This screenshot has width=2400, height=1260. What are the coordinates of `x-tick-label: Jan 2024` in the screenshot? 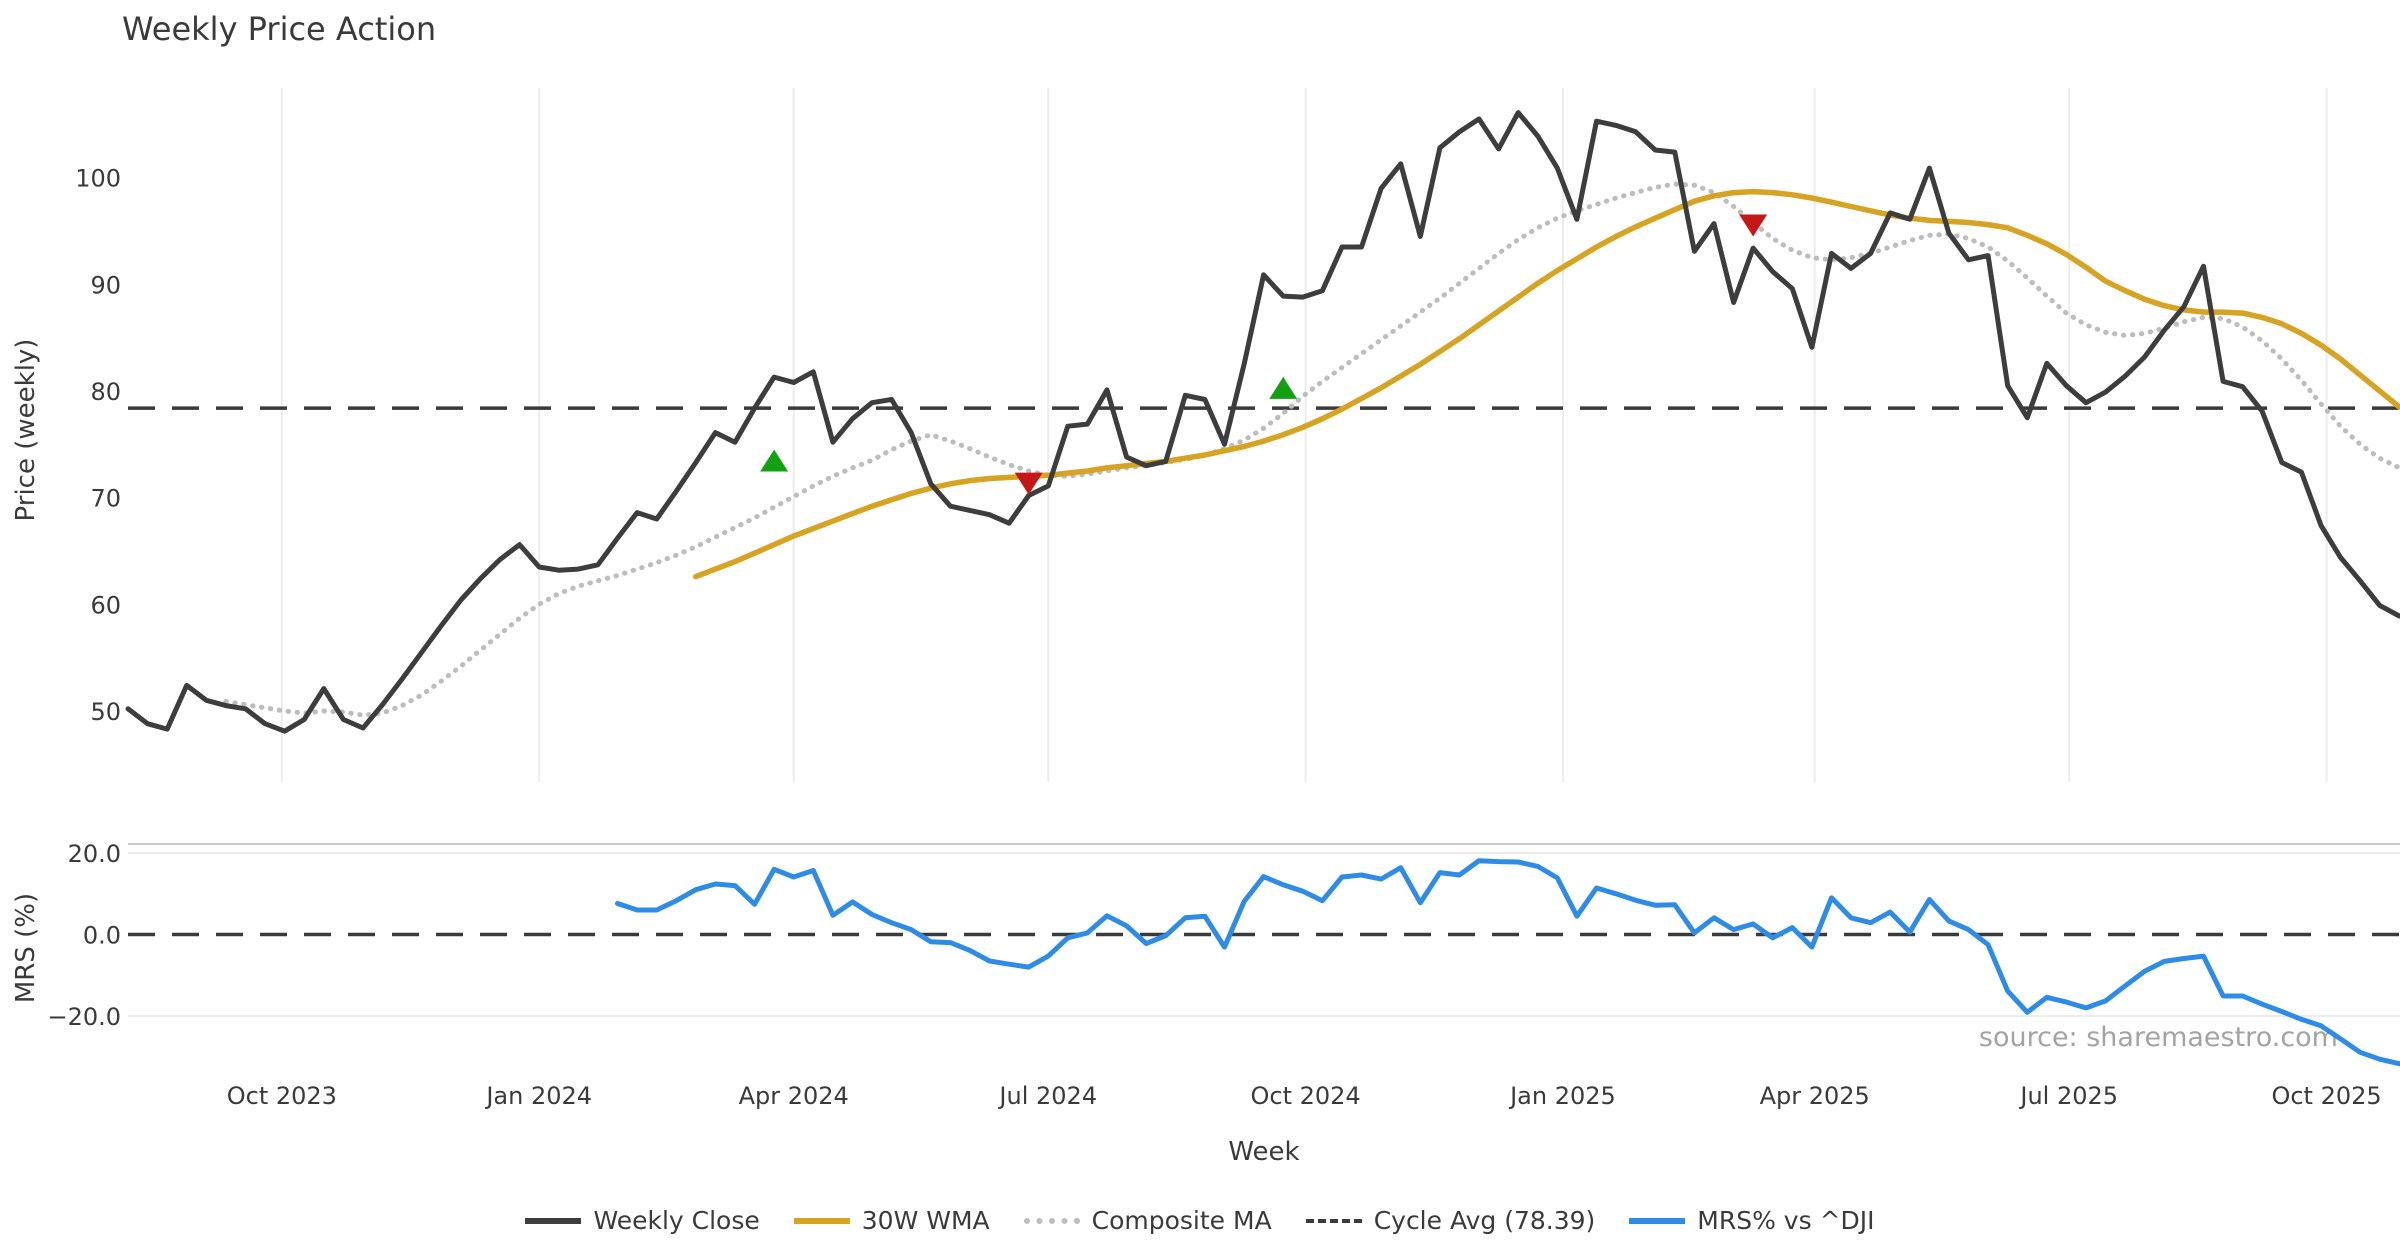 It's located at (538, 1096).